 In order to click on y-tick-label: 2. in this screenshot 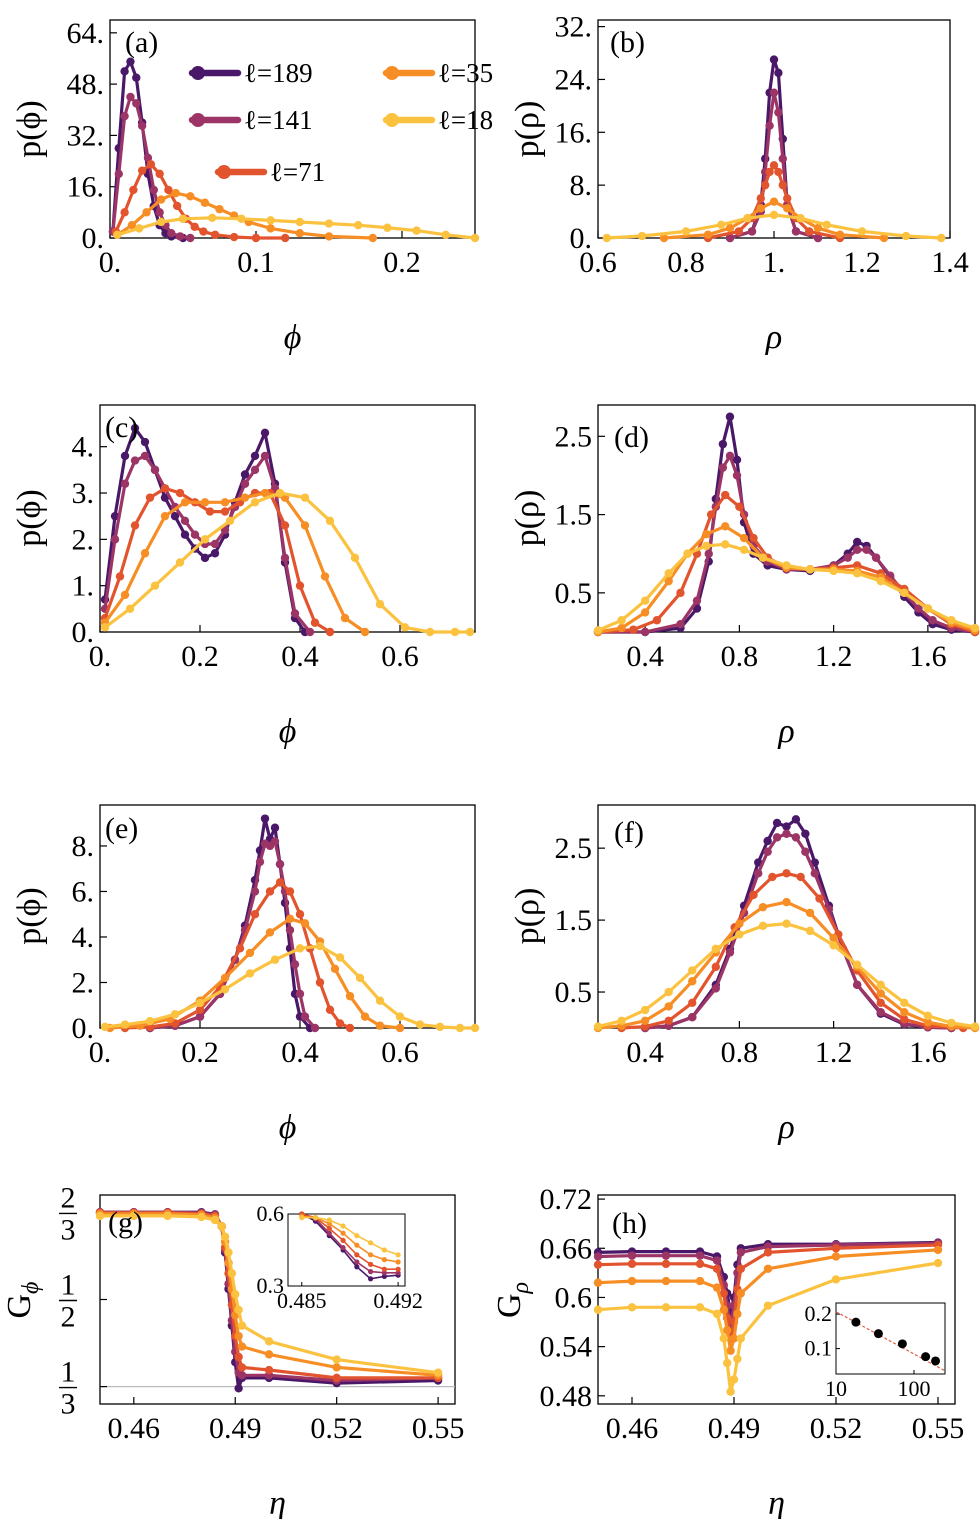, I will do `click(83, 539)`.